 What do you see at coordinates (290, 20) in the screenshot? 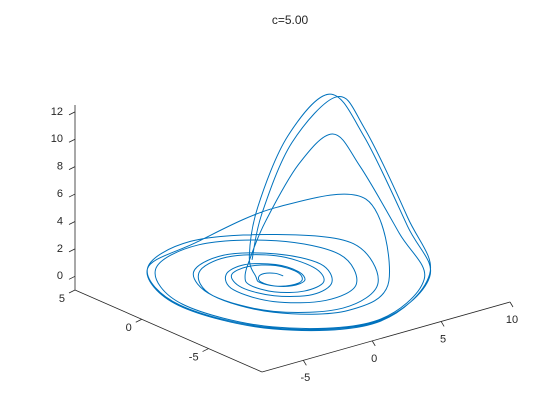
I see `chart-title: c=5.00` at bounding box center [290, 20].